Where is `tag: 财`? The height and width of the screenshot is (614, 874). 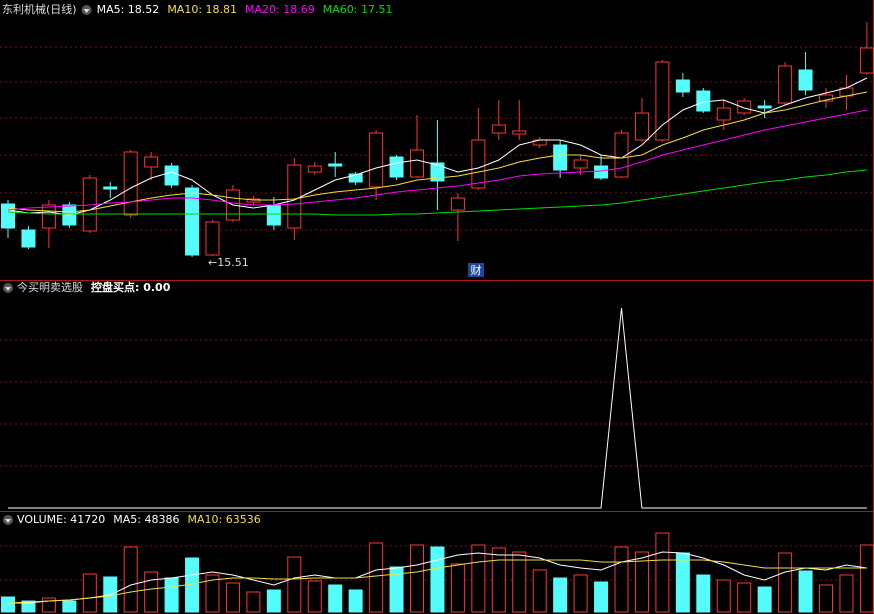
tag: 财 is located at coordinates (476, 270).